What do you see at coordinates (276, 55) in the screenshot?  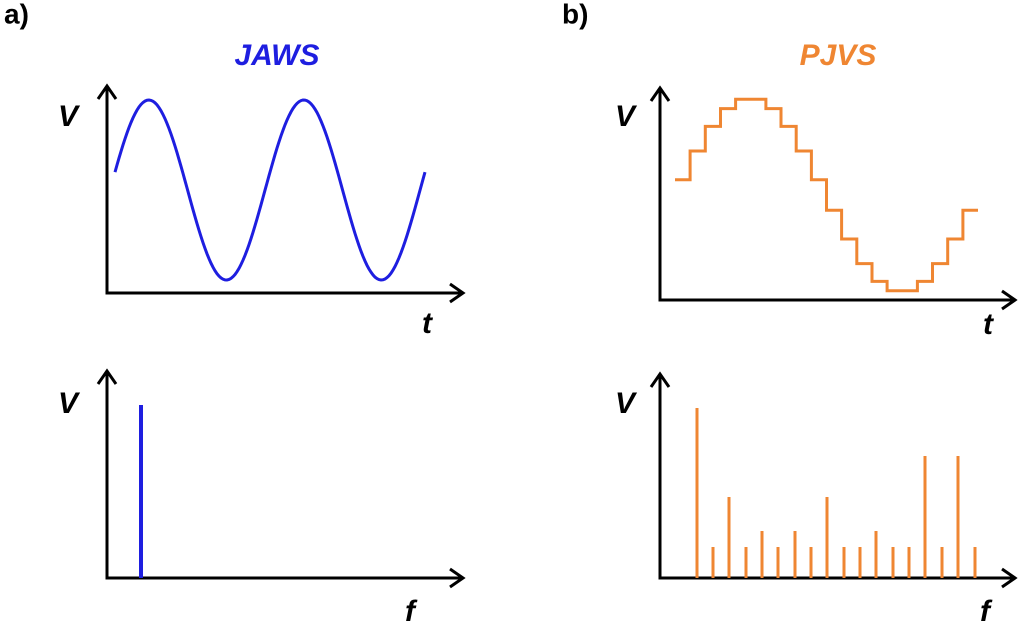 I see `panel-title: JAWS` at bounding box center [276, 55].